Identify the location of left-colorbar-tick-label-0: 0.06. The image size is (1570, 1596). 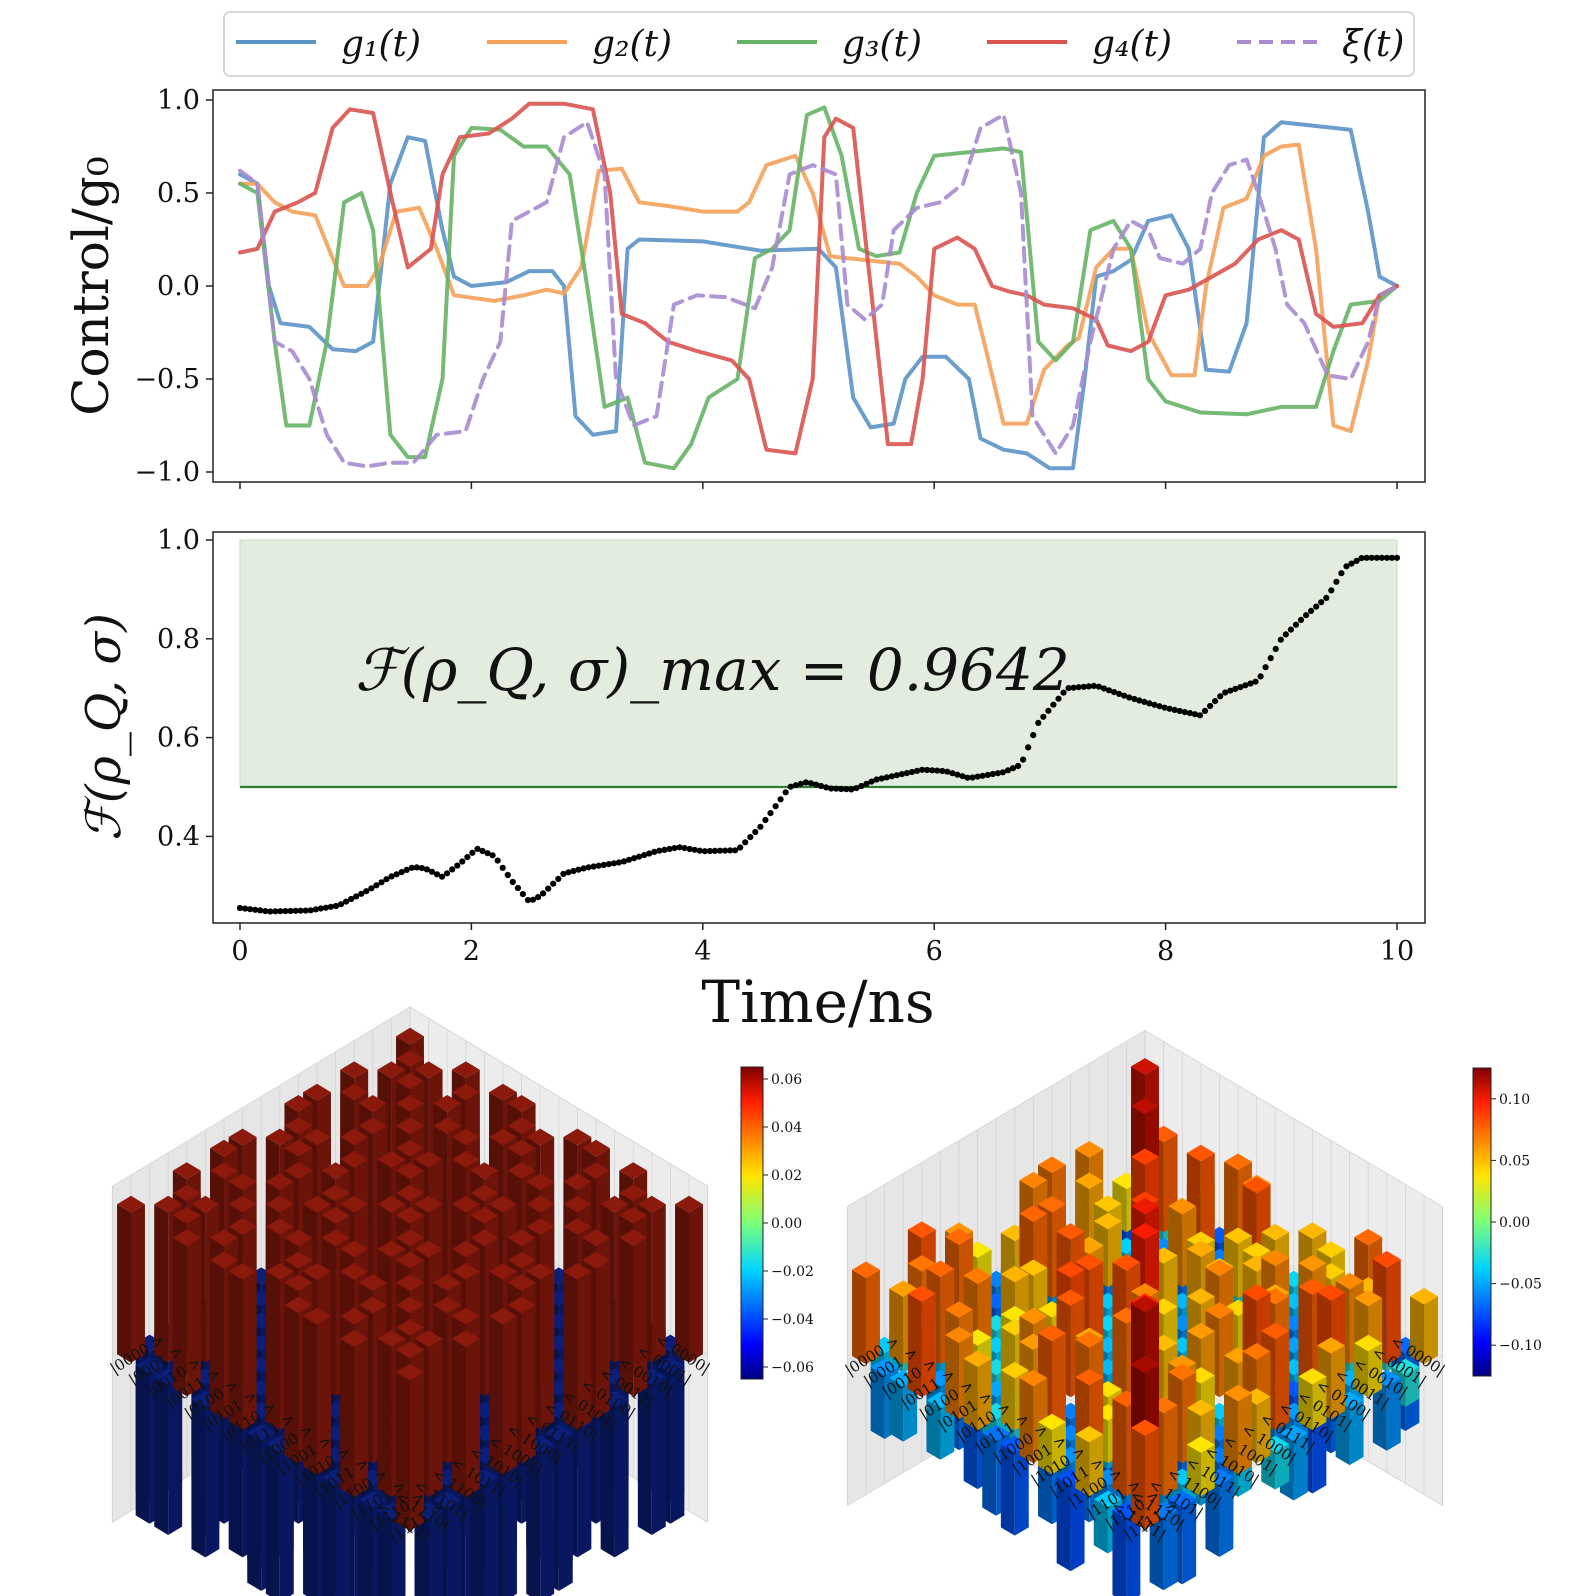
(786, 1080).